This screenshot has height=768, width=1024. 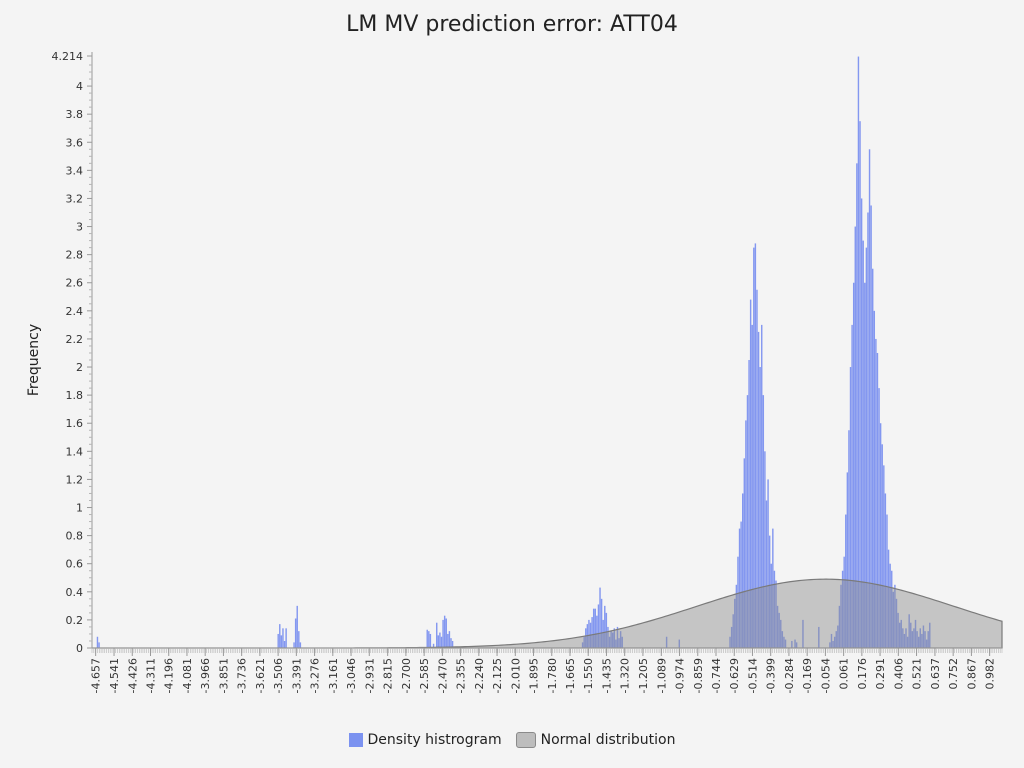 I want to click on y-tick-label: 1.4, so click(x=75, y=451).